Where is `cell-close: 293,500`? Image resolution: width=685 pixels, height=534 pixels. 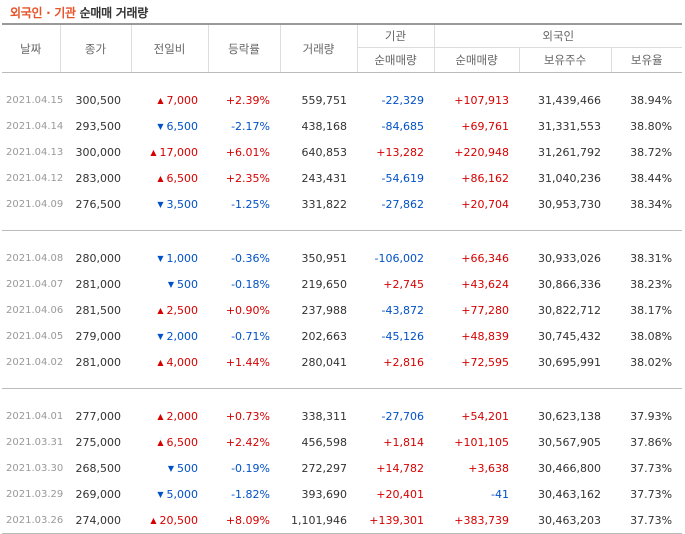
cell-close: 293,500 is located at coordinates (98, 126).